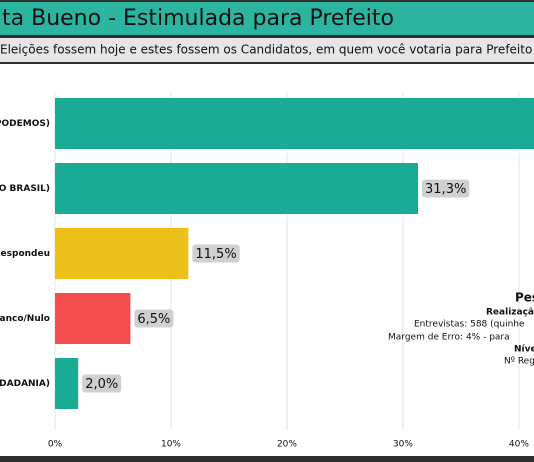 Image resolution: width=534 pixels, height=462 pixels. I want to click on value-label: 6,5%, so click(153, 319).